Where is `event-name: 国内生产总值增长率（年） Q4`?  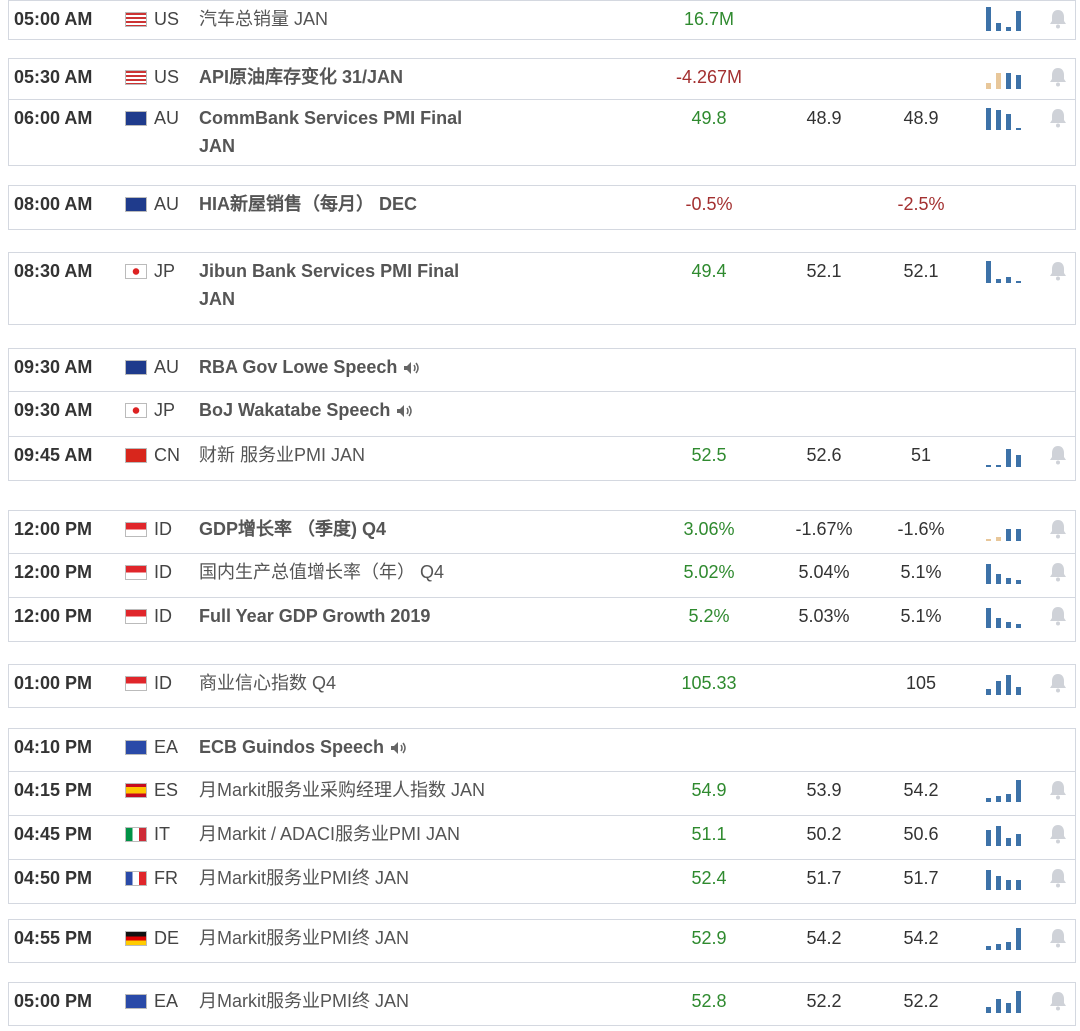 event-name: 国内生产总值增长率（年） Q4 is located at coordinates (322, 572).